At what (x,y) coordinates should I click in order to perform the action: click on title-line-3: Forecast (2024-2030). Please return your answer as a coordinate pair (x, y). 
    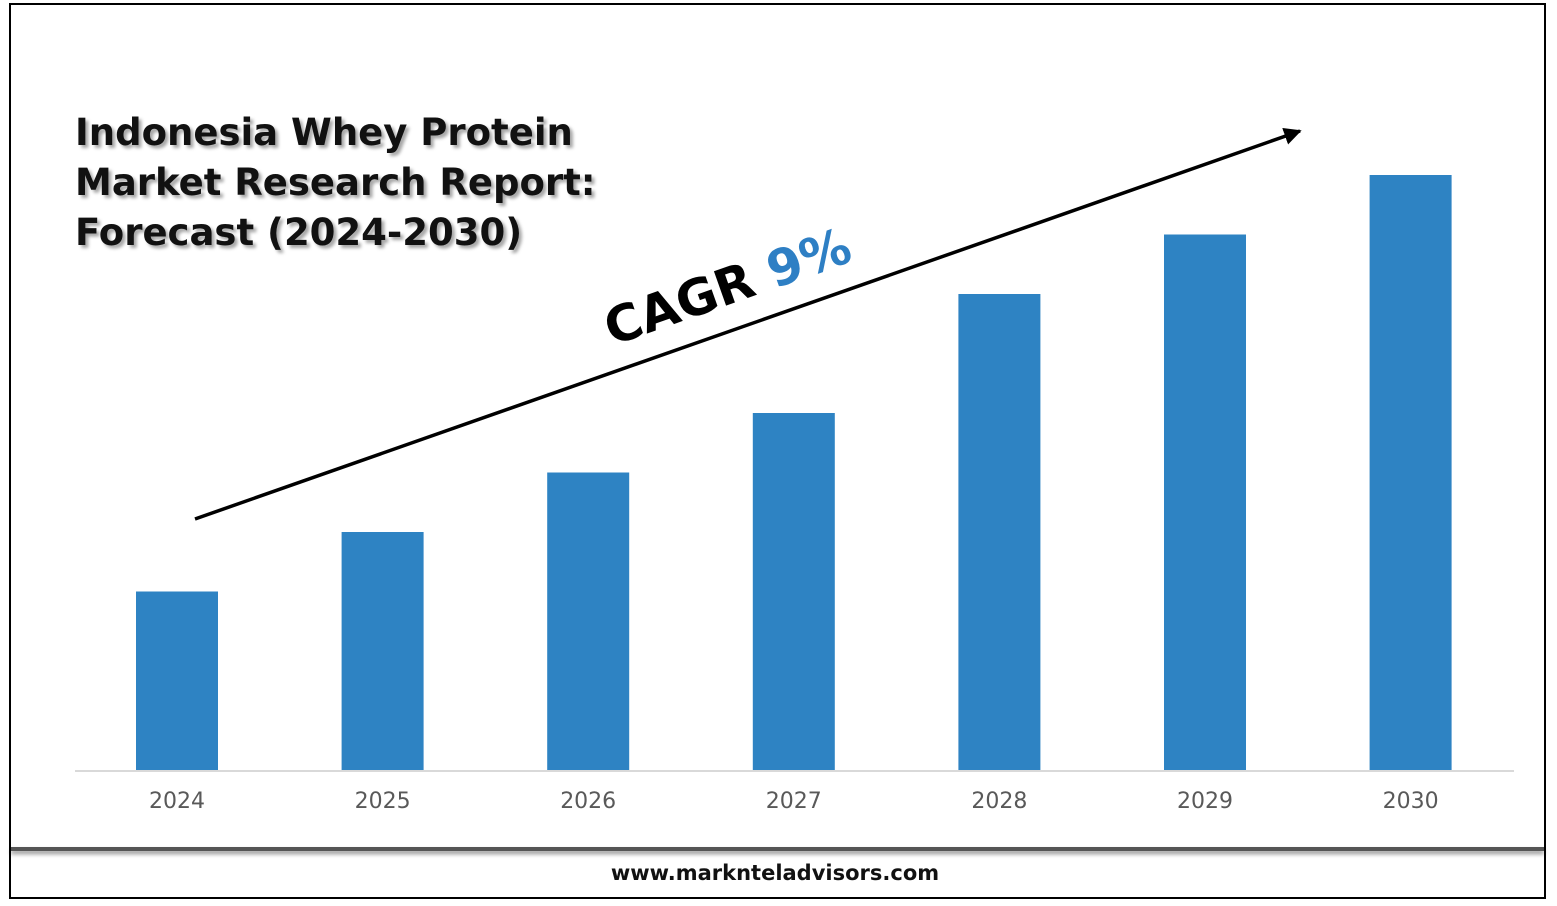
    Looking at the image, I should click on (299, 232).